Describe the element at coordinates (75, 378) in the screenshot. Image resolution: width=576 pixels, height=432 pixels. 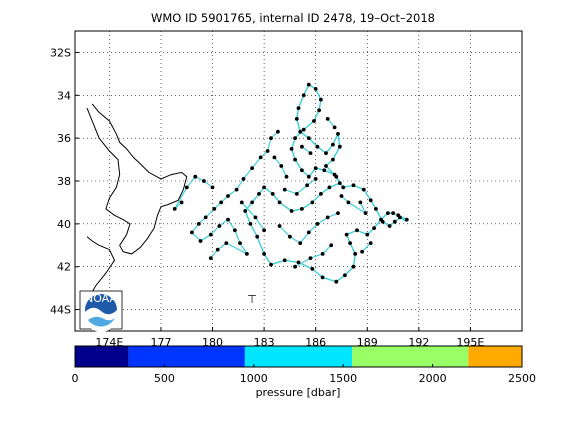
I see `colorbar-tick-label: 0` at that location.